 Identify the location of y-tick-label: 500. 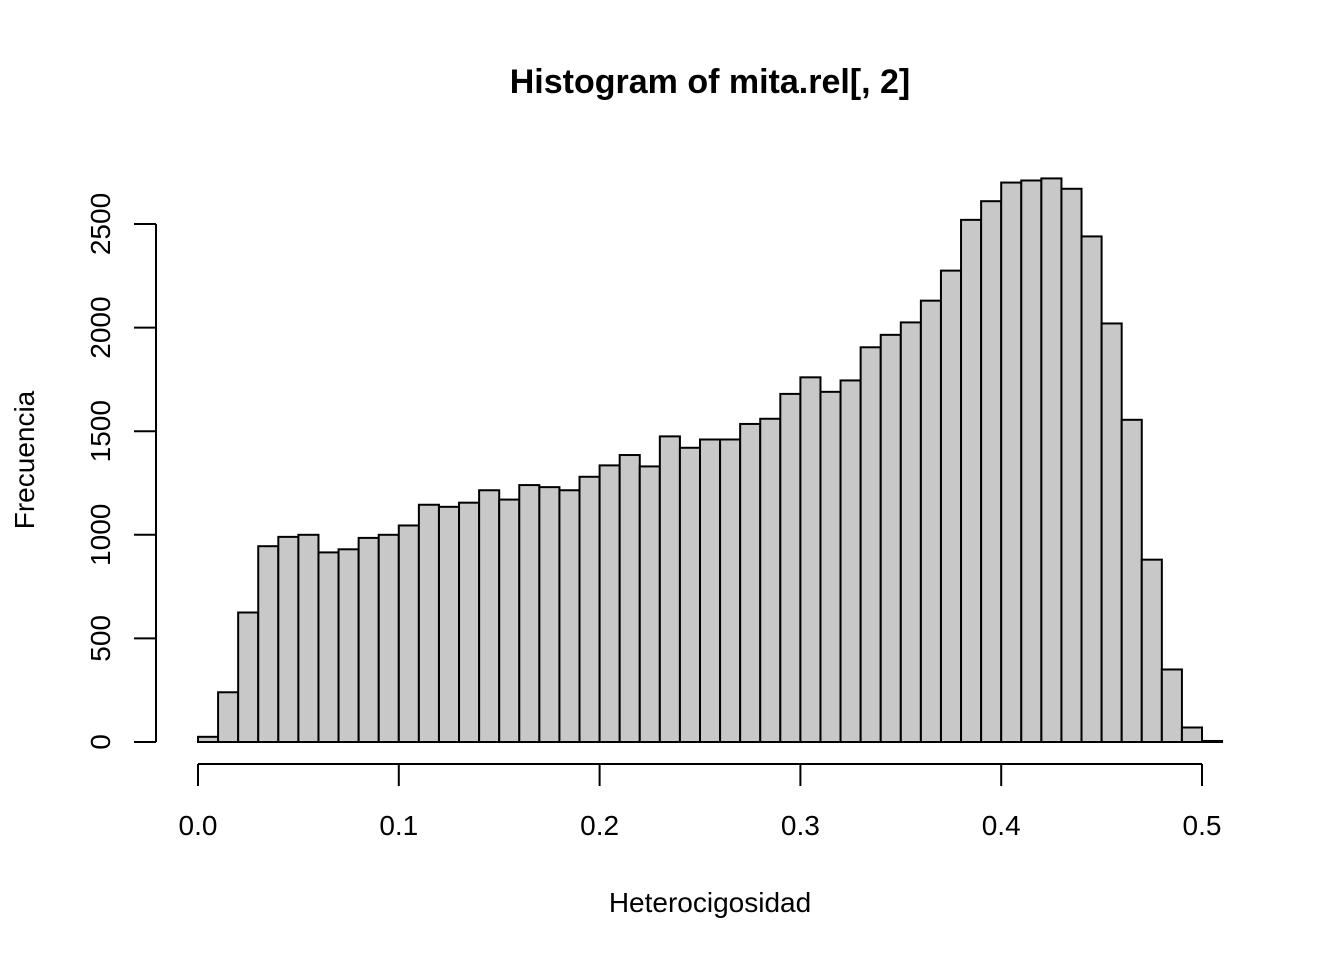
(100, 638).